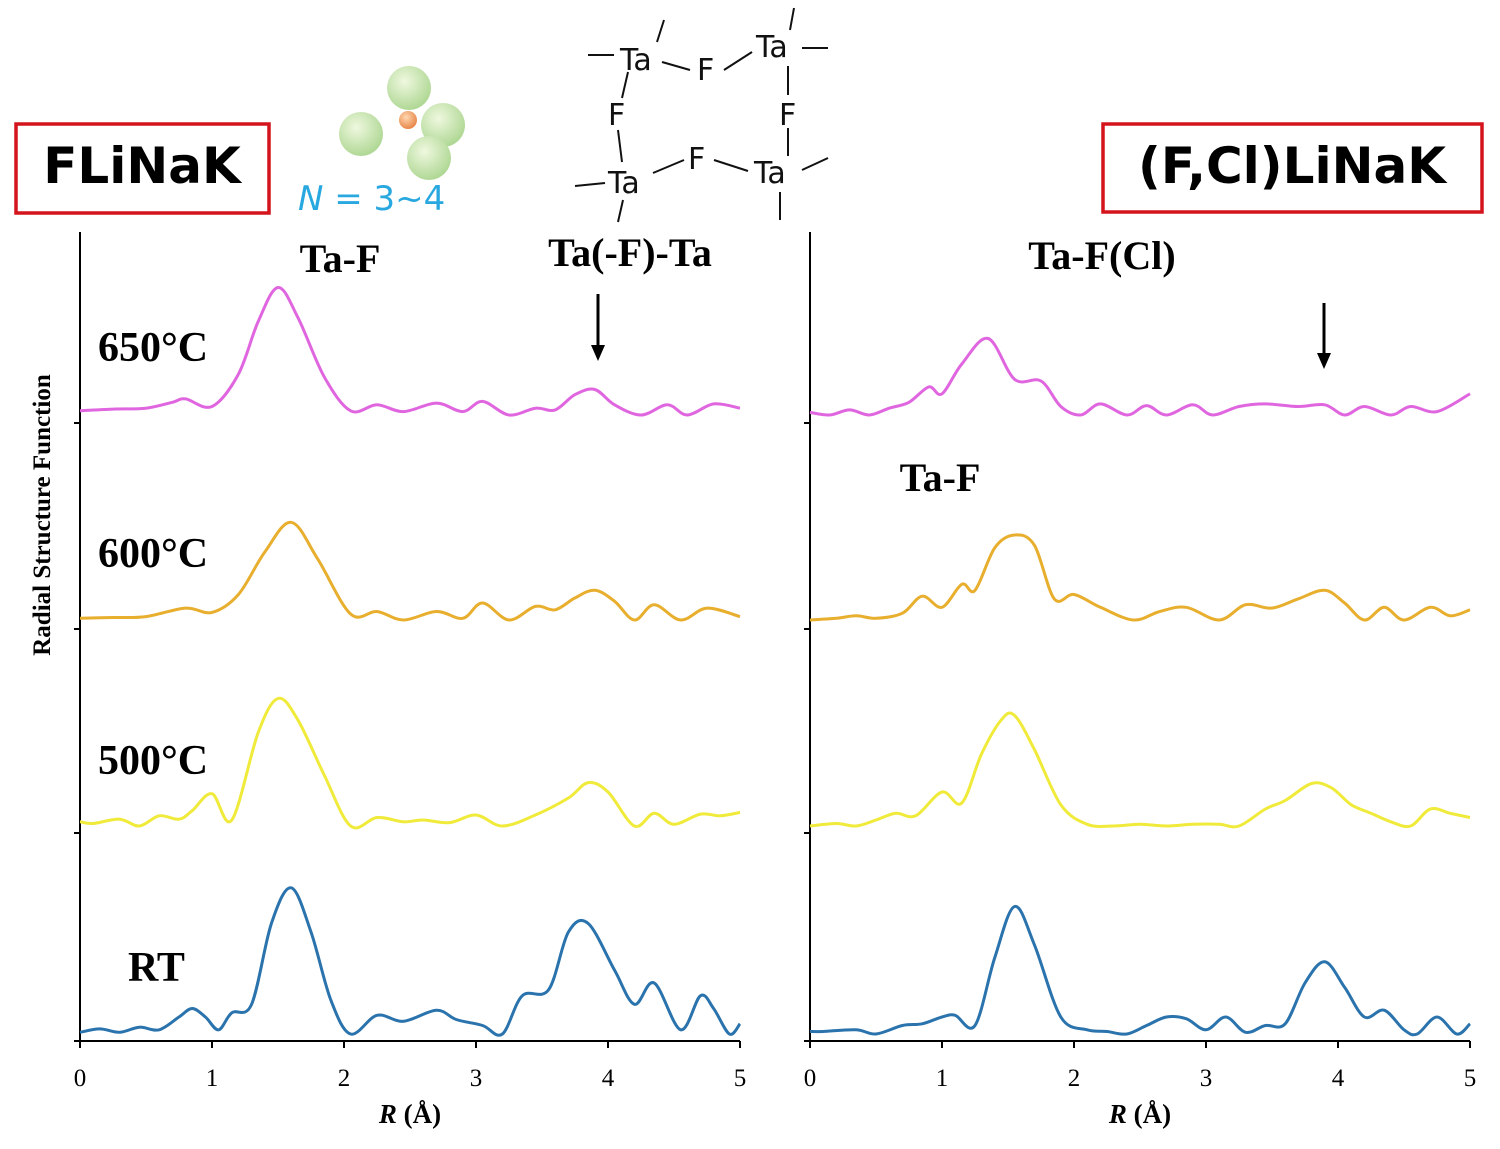 This screenshot has height=1149, width=1500. I want to click on right-x-axis-label: R (Å), so click(1139, 1114).